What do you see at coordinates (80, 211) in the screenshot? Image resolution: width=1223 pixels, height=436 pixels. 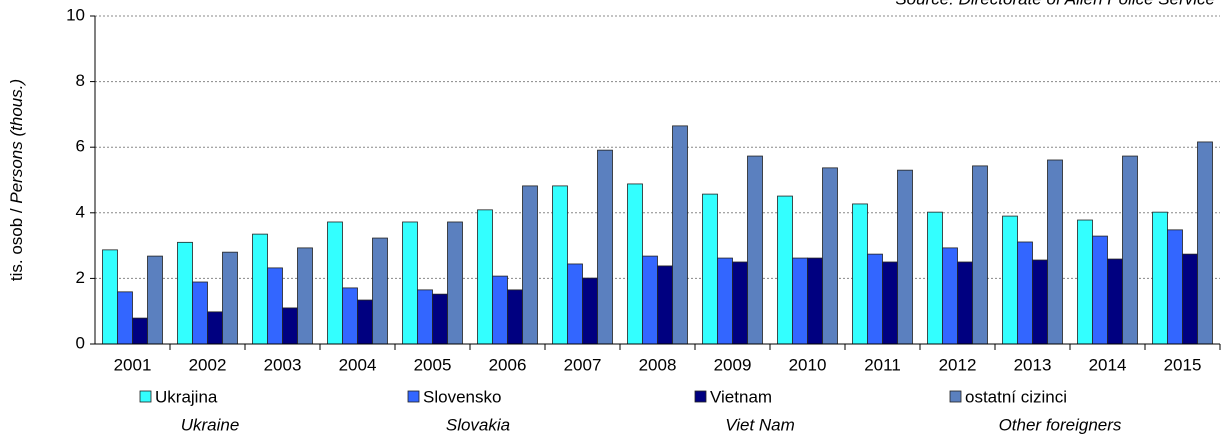 I see `y-tick-label: 4` at bounding box center [80, 211].